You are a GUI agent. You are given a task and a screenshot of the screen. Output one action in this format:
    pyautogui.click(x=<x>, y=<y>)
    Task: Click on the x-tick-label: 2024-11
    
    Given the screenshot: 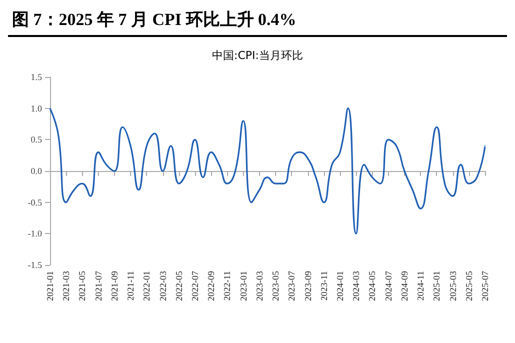 What is the action you would take?
    pyautogui.click(x=421, y=286)
    